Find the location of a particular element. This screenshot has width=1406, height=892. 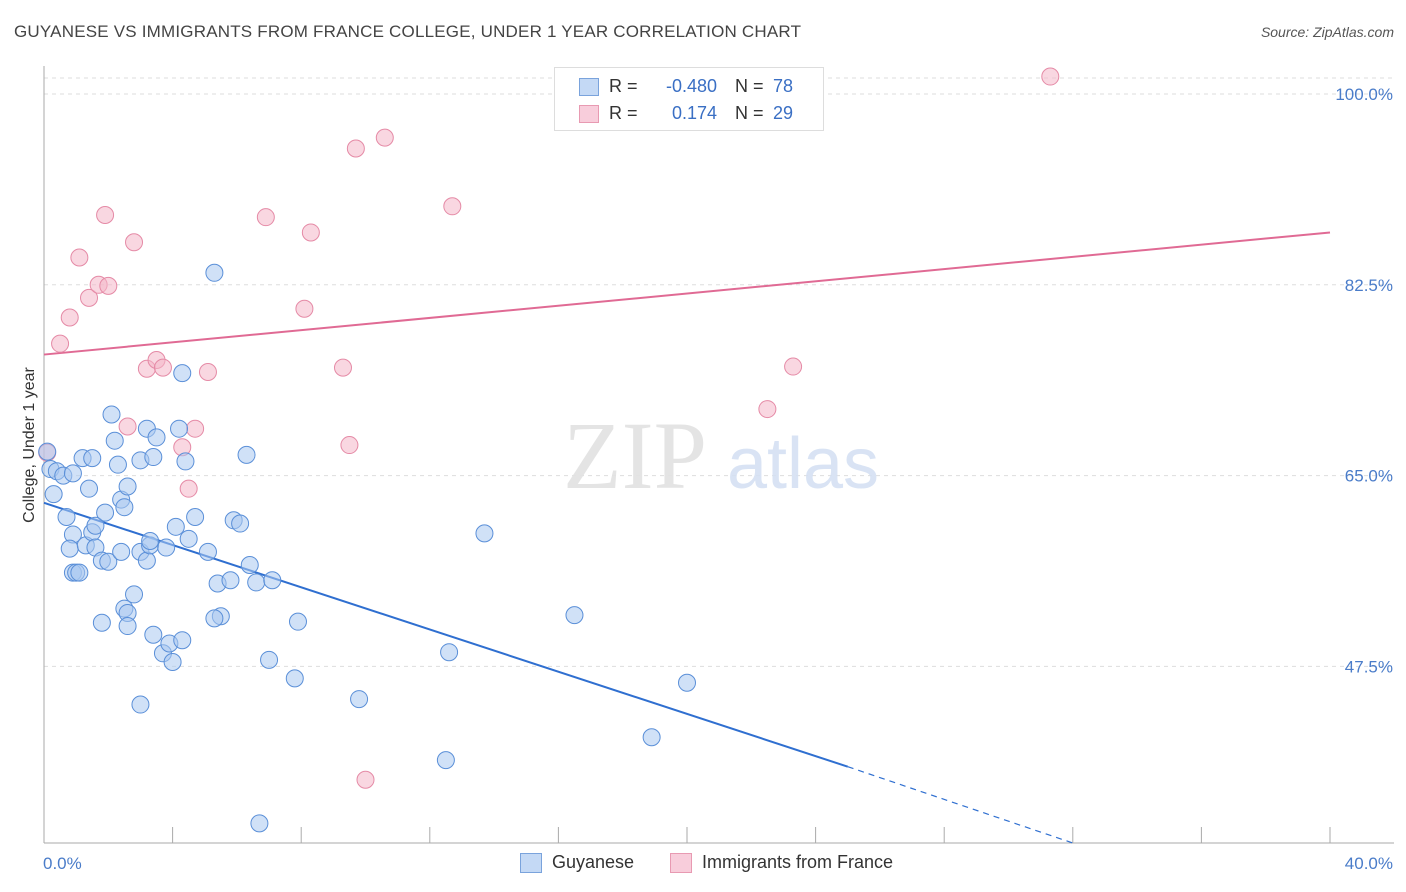

bottom-legend-swatch-pink is located at coordinates (681, 863).